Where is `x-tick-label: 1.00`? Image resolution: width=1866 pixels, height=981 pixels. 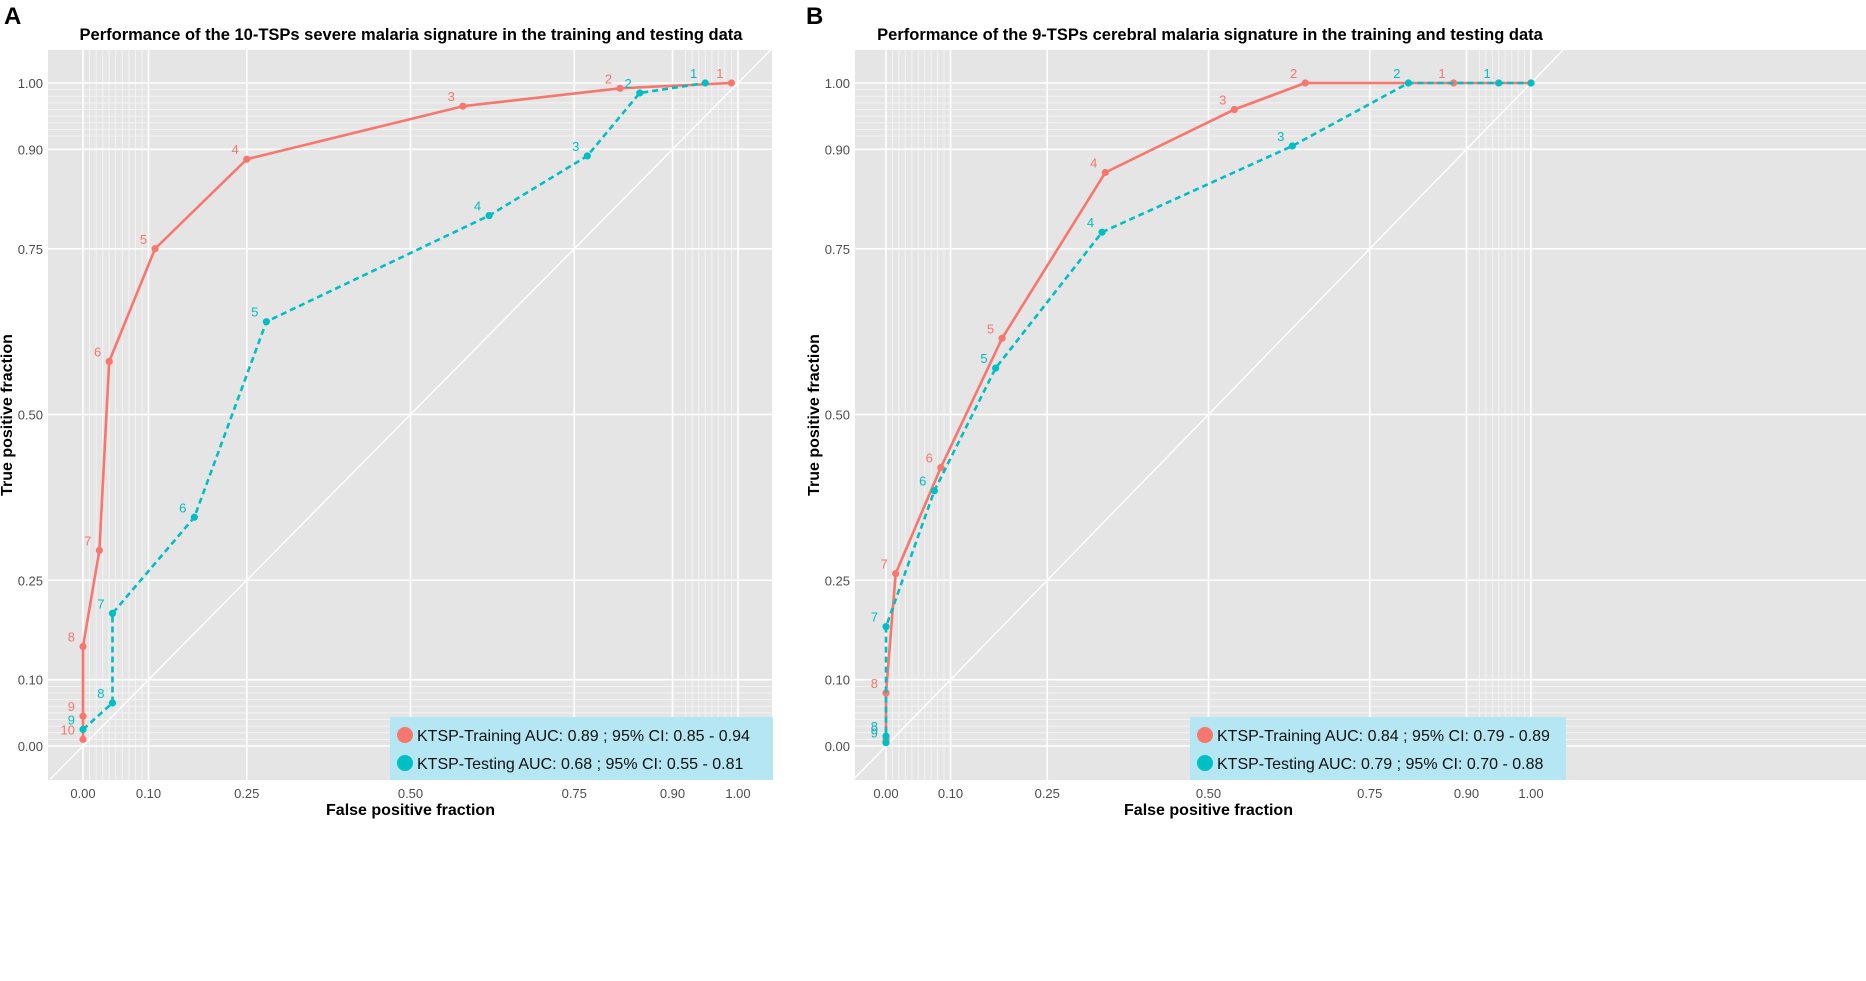
x-tick-label: 1.00 is located at coordinates (737, 793).